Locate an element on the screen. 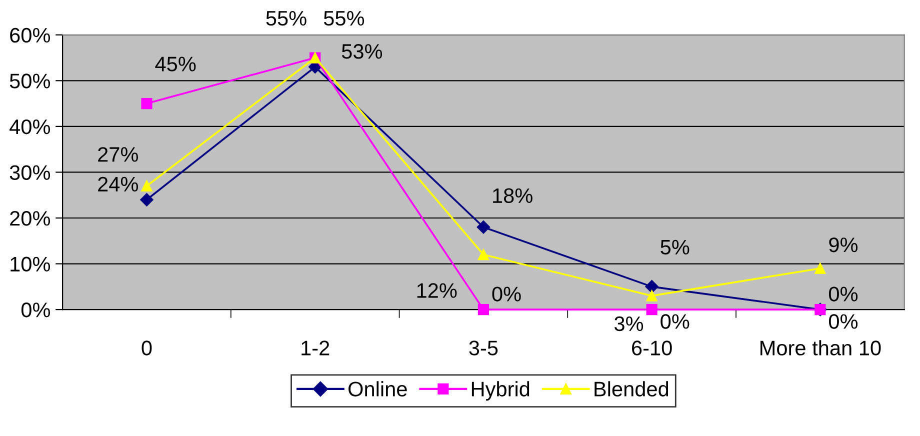  y-tick-label: 0% is located at coordinates (35, 310).